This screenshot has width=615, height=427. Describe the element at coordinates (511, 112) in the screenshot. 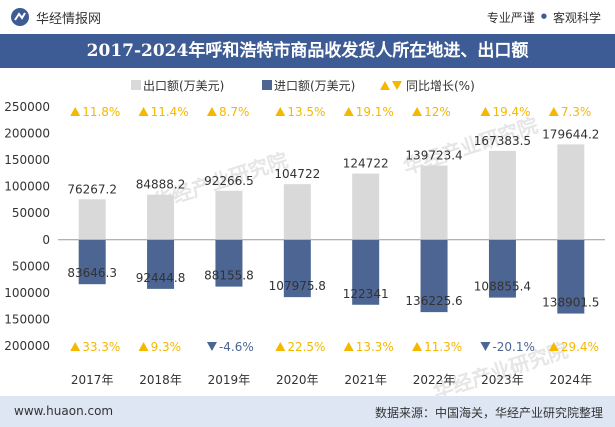

I see `export-growth-label: 19.4%` at that location.